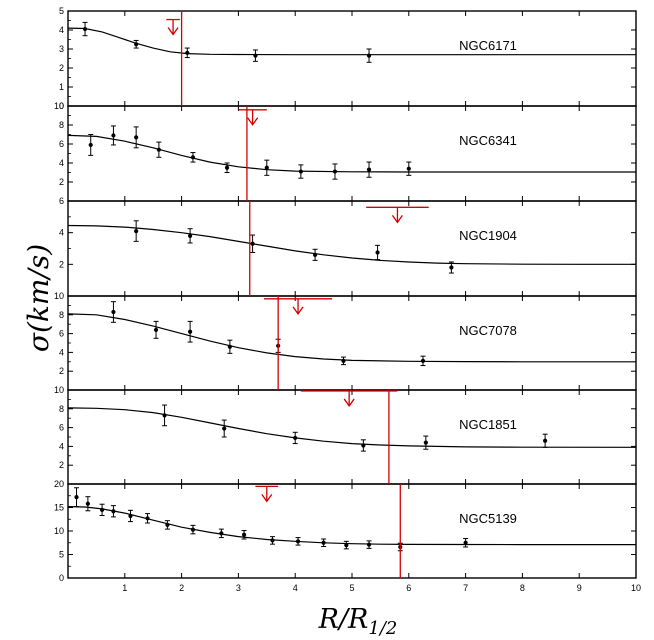  Describe the element at coordinates (351, 588) in the screenshot. I see `x-tick-label: 5` at that location.